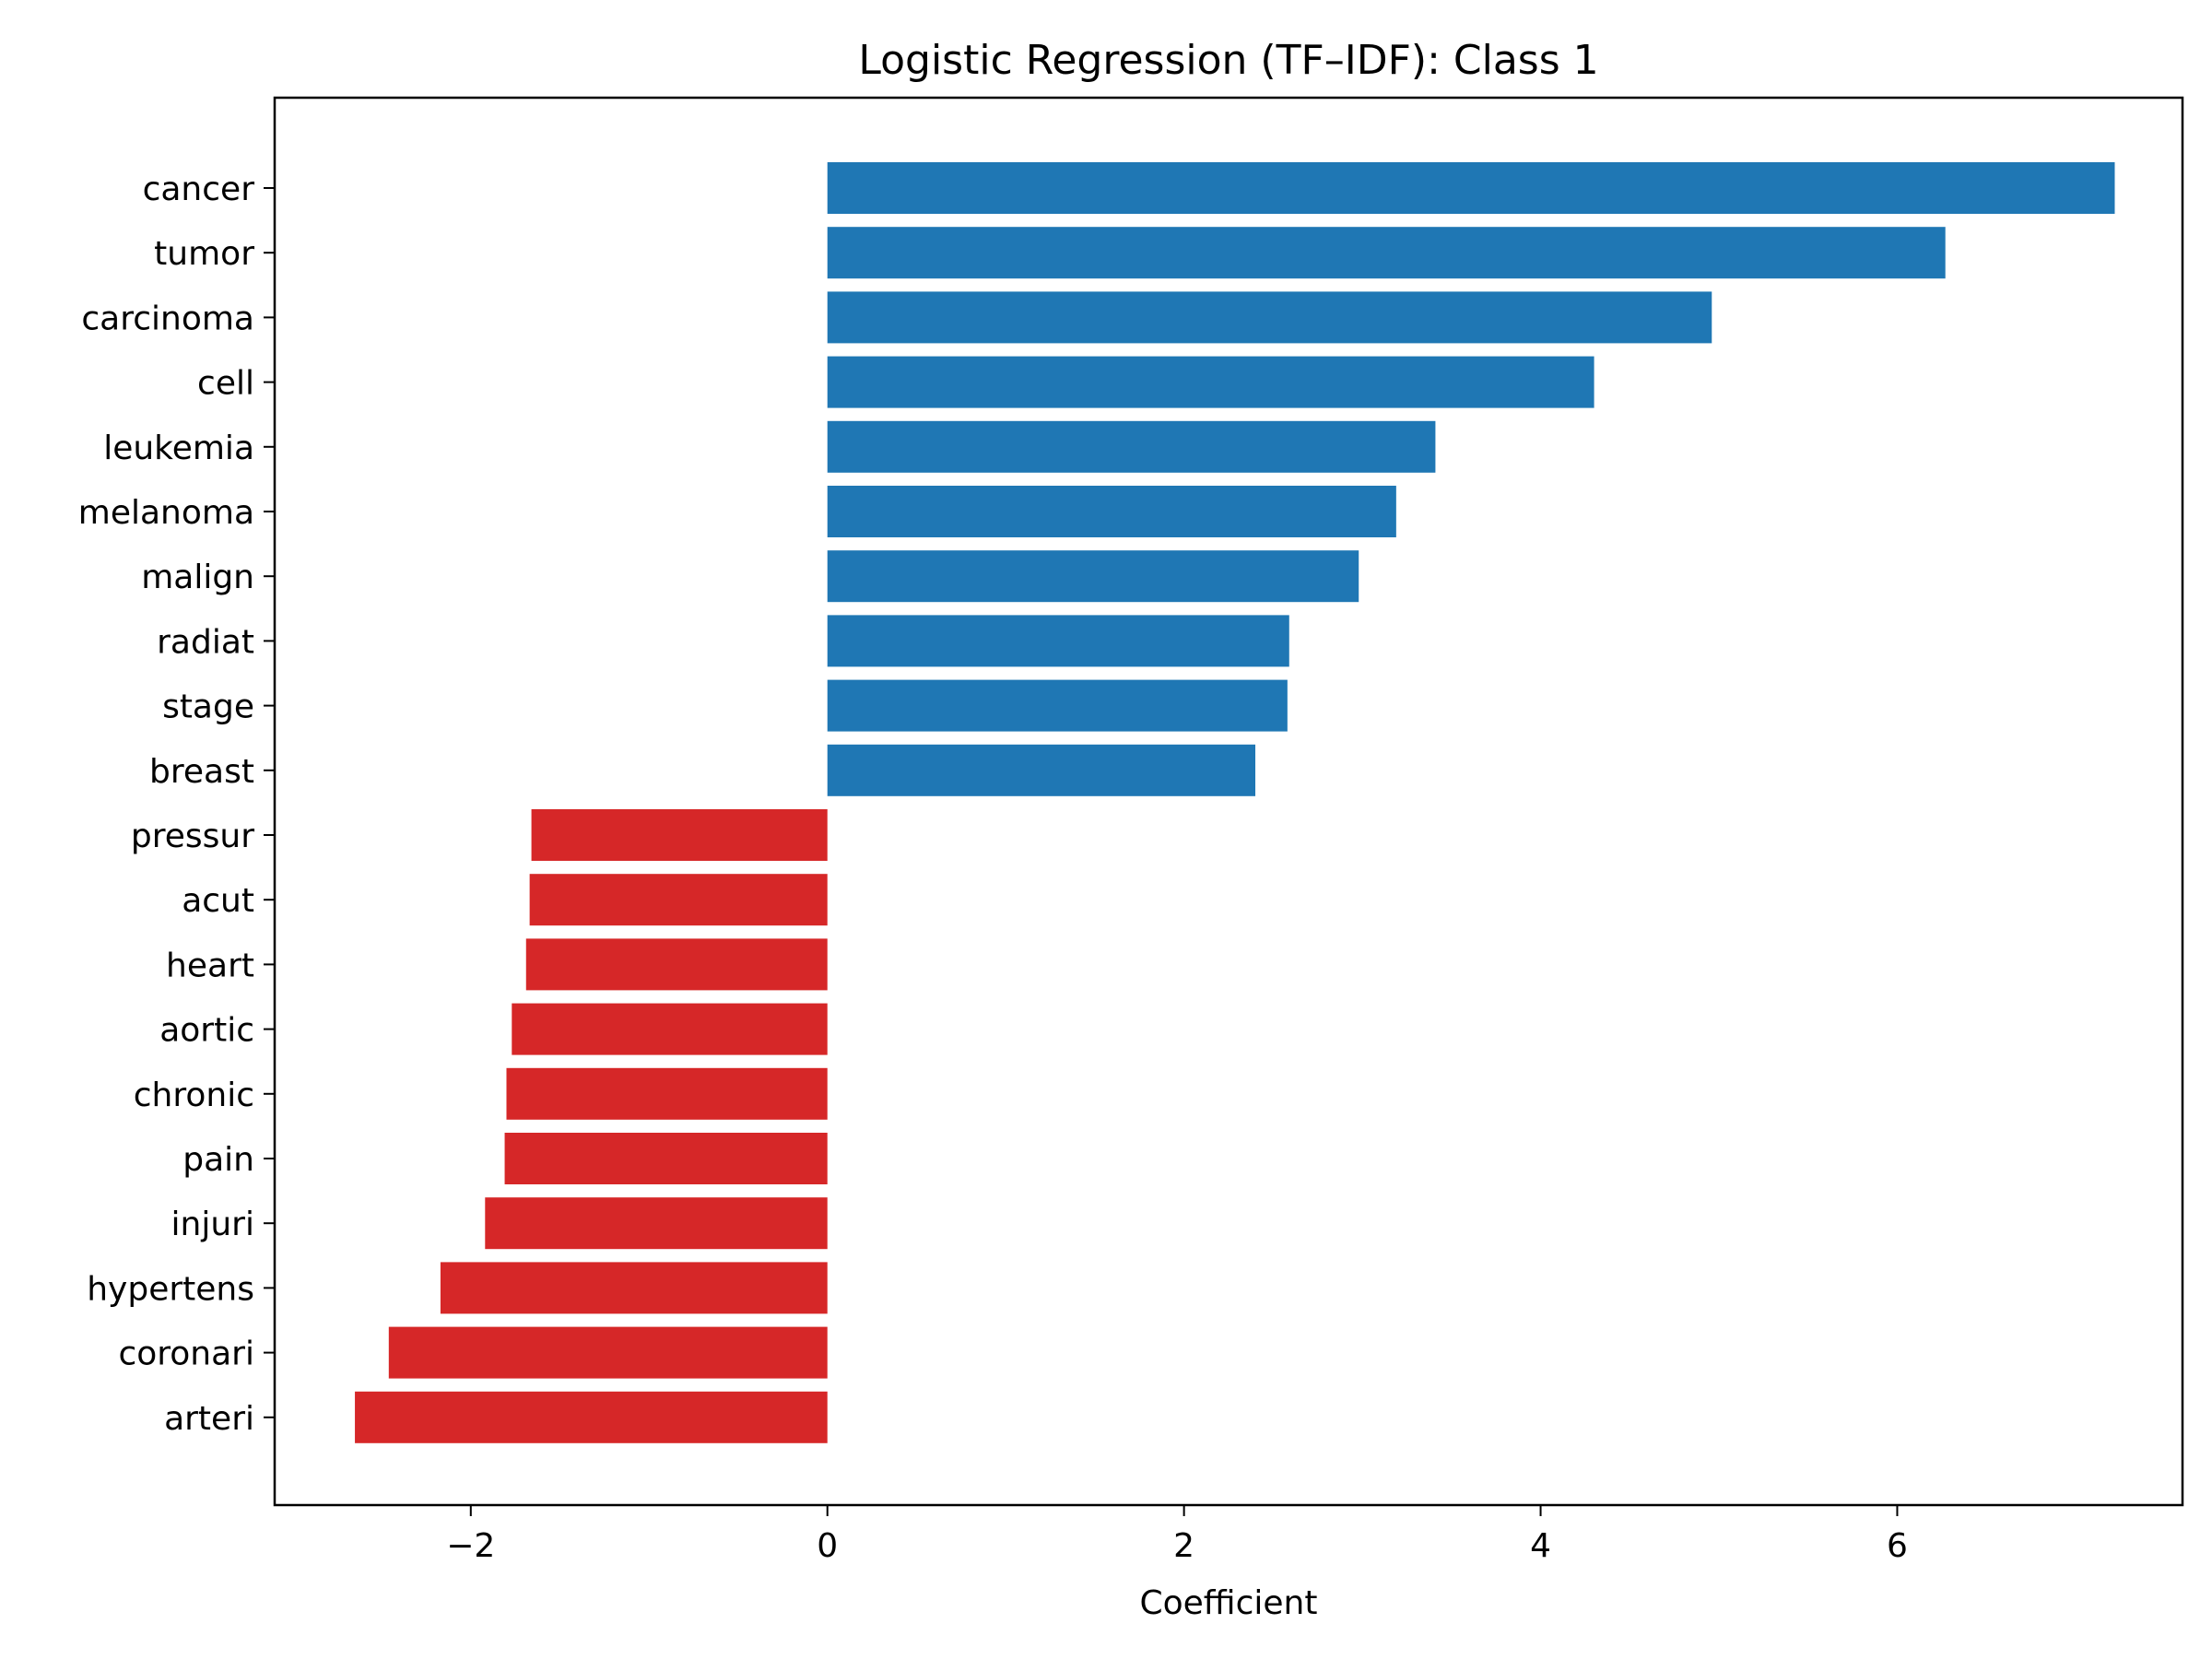  Describe the element at coordinates (470, 1546) in the screenshot. I see `x-tick-label: −2` at that location.